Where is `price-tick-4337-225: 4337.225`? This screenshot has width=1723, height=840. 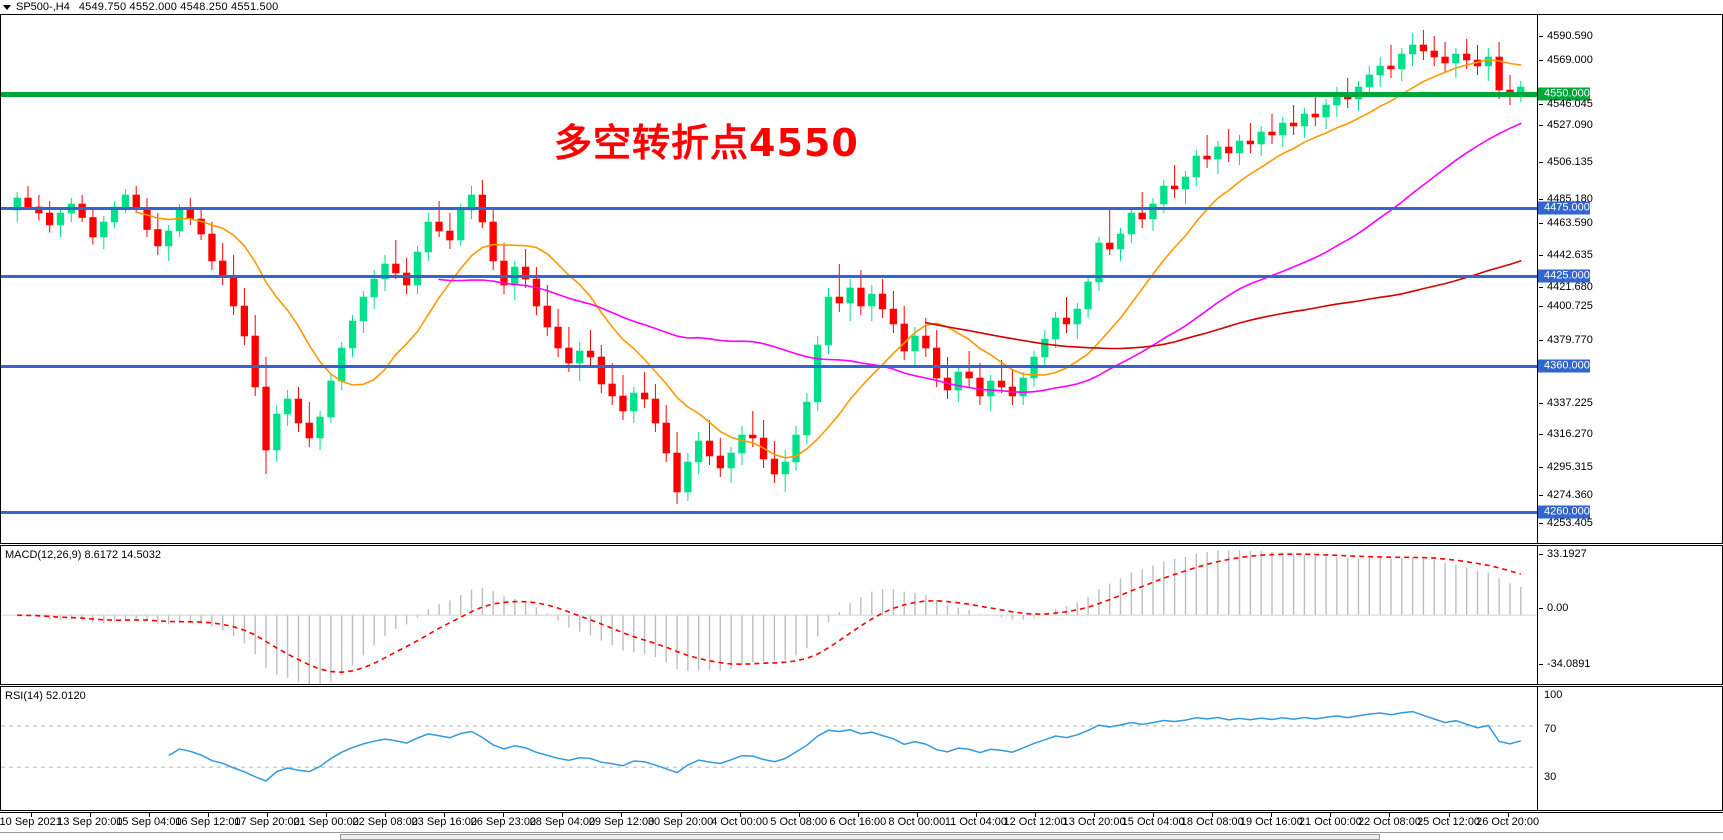
price-tick-4337-225: 4337.225 is located at coordinates (1565, 403).